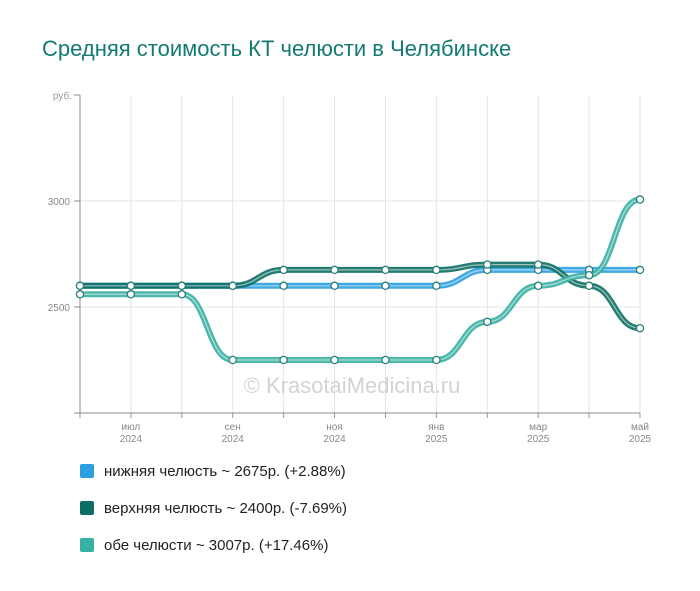 The width and height of the screenshot is (700, 591). What do you see at coordinates (225, 471) in the screenshot?
I see `legend-label: нижняя челюсть ~ 2675р. (+2.88%)` at bounding box center [225, 471].